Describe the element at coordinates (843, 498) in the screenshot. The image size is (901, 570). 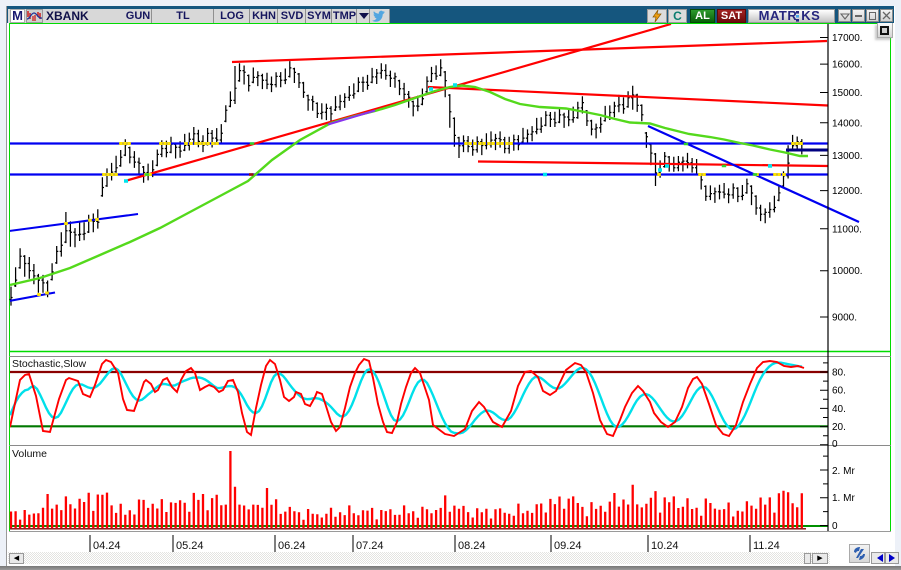
I see `svg-text: 1. Mr` at that location.